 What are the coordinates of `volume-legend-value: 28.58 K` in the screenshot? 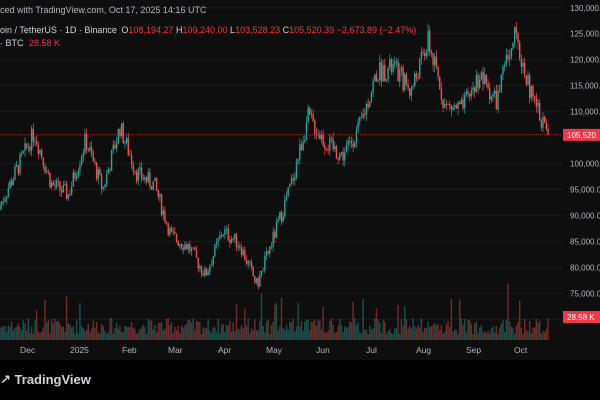 It's located at (45, 43).